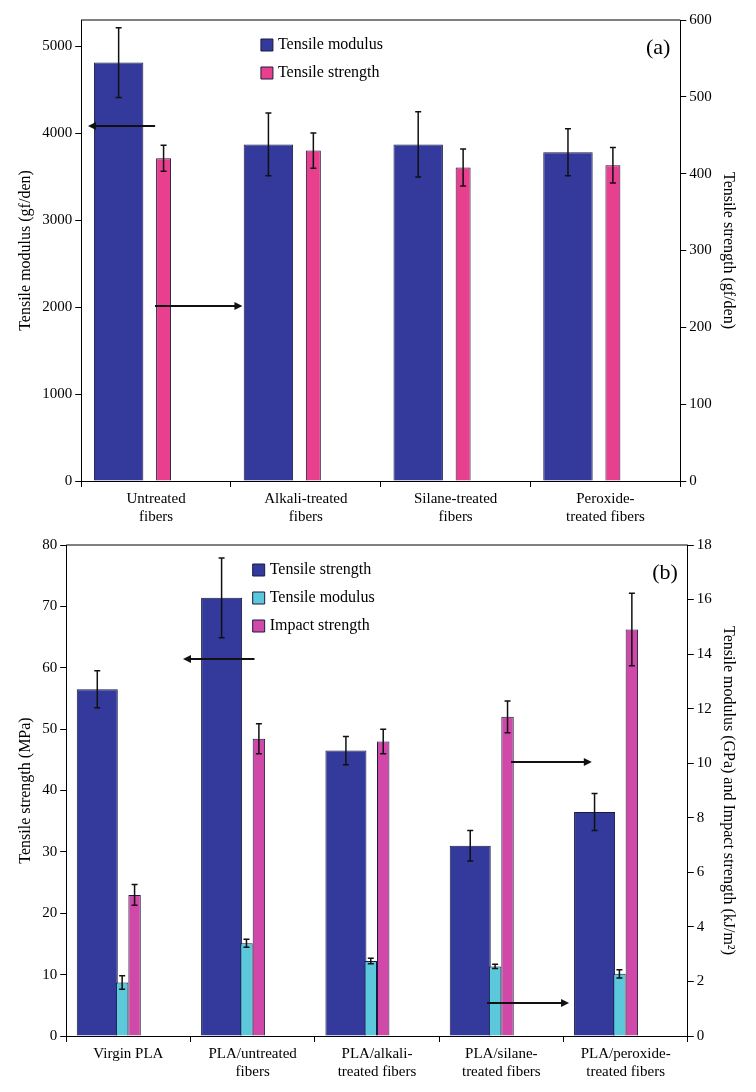 The width and height of the screenshot is (756, 1092). Describe the element at coordinates (700, 403) in the screenshot. I see `y2-tick-label: 100` at that location.